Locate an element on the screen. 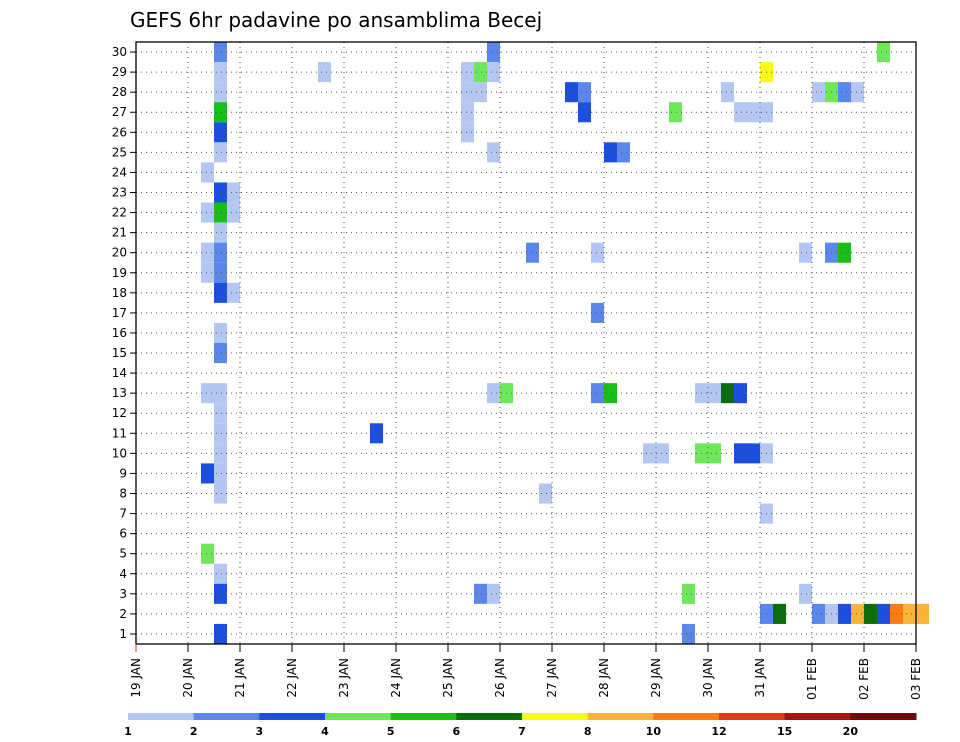 The width and height of the screenshot is (960, 742). x-tick-label: 03 FEB is located at coordinates (916, 679).